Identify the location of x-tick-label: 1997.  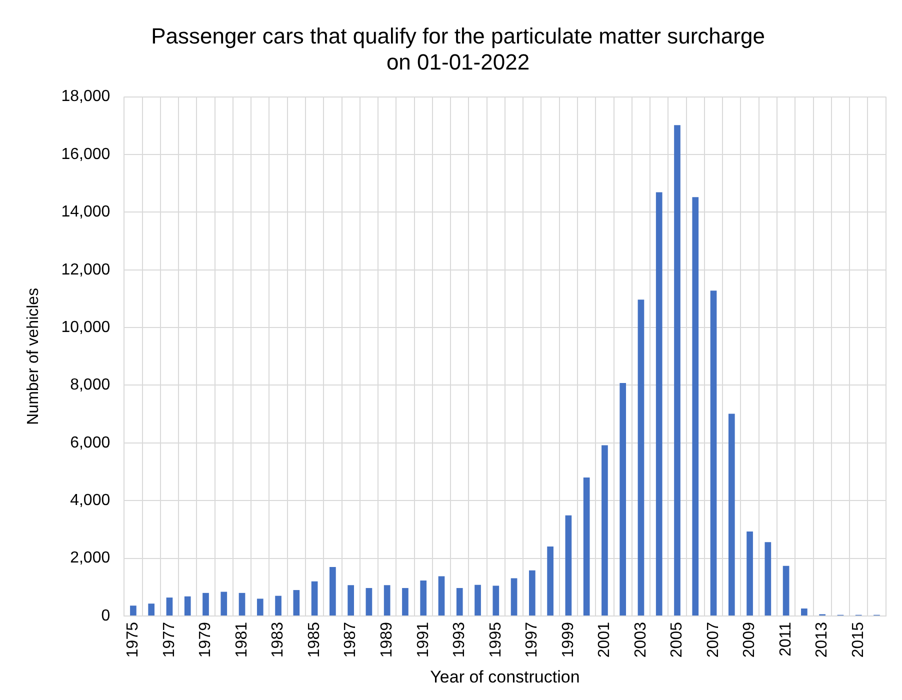
(532, 640).